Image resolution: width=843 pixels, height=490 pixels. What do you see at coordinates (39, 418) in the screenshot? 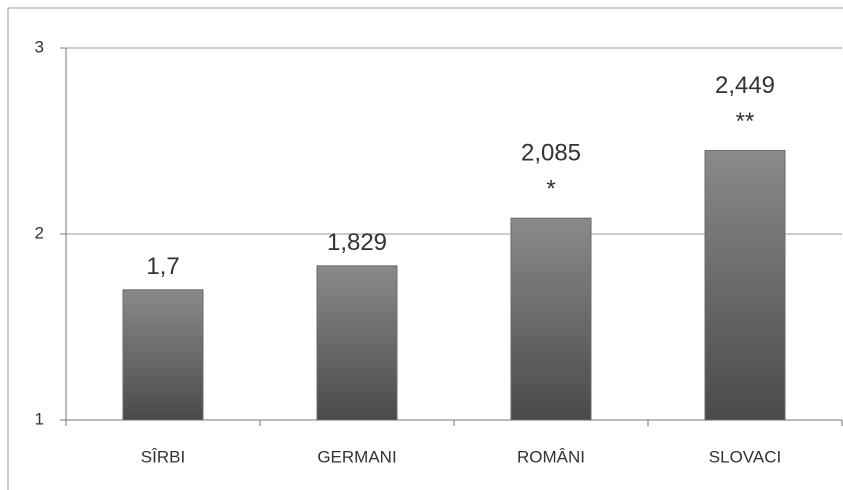
I see `y-tick-label: 1` at bounding box center [39, 418].